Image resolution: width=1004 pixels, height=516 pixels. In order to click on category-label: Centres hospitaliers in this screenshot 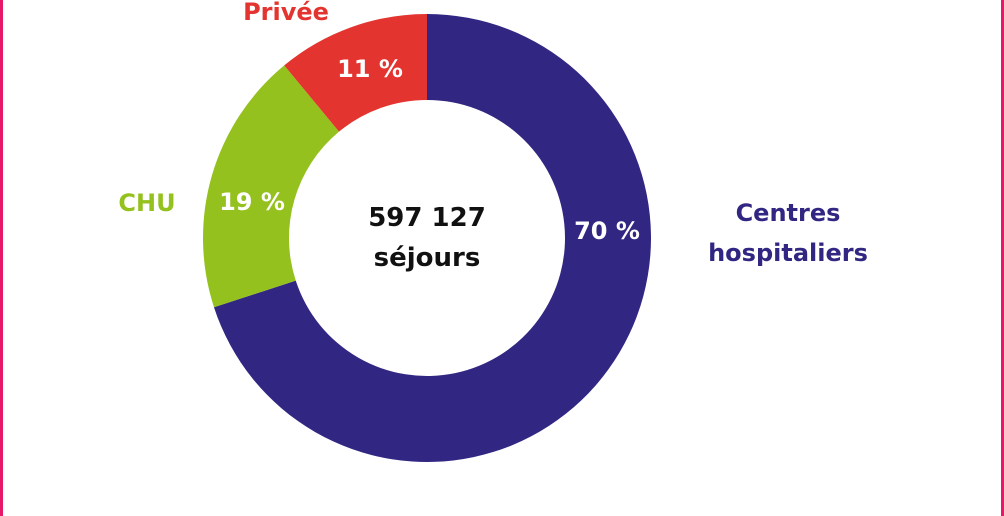, I will do `click(788, 233)`.